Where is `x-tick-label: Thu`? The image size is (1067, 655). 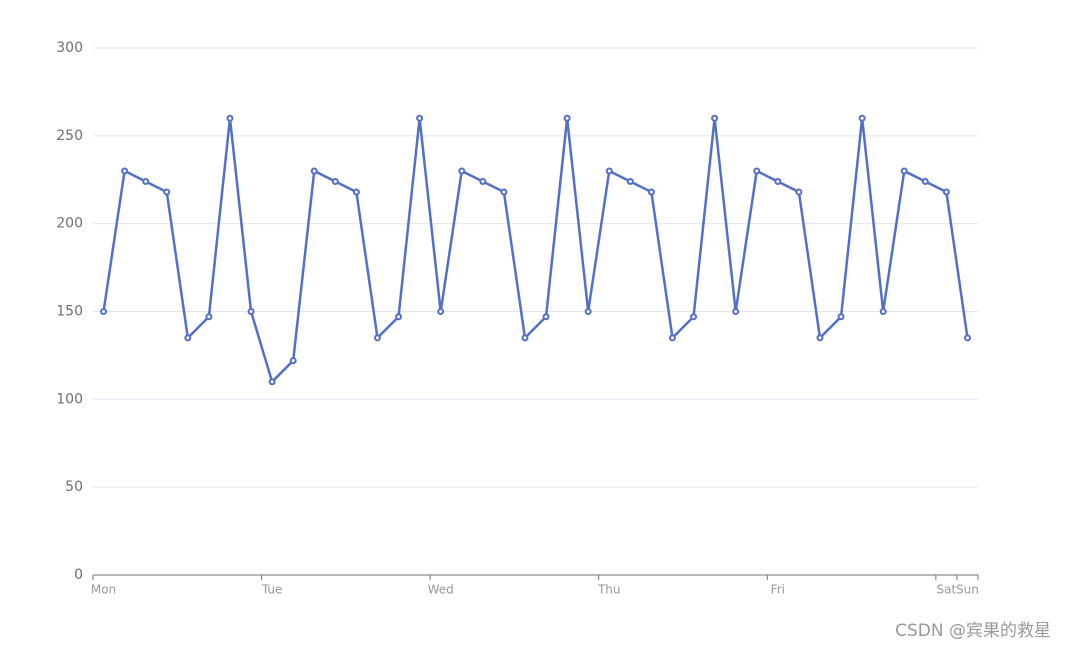
x-tick-label: Thu is located at coordinates (609, 590).